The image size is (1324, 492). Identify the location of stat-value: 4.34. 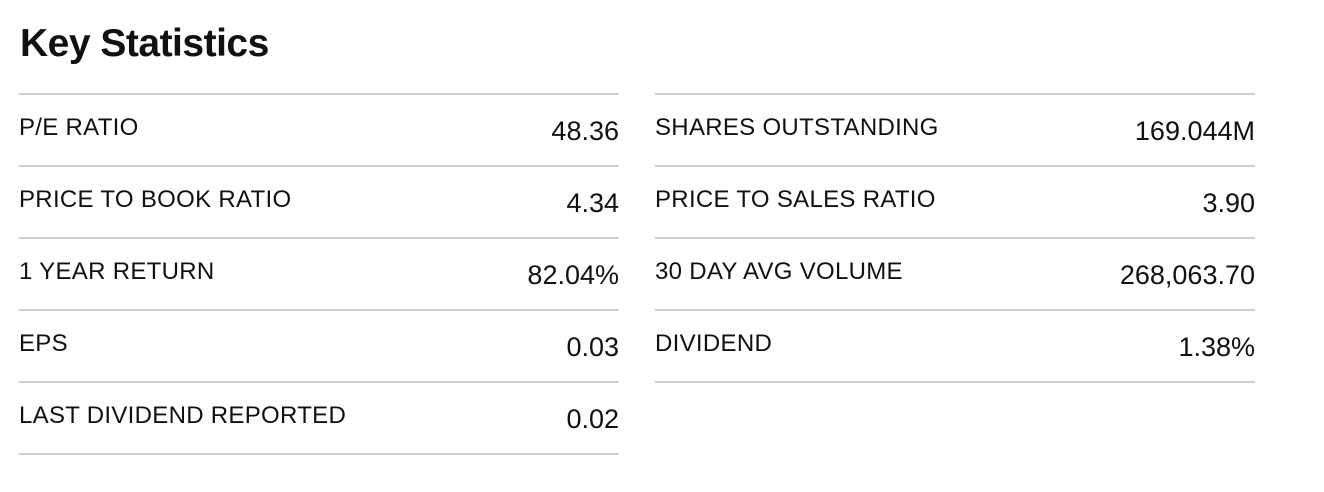
(592, 202).